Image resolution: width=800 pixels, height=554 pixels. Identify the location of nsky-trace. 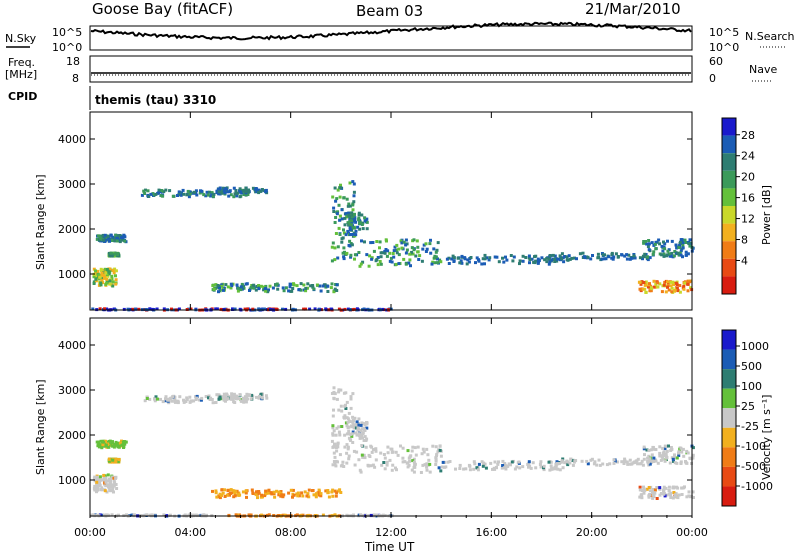
(391, 31).